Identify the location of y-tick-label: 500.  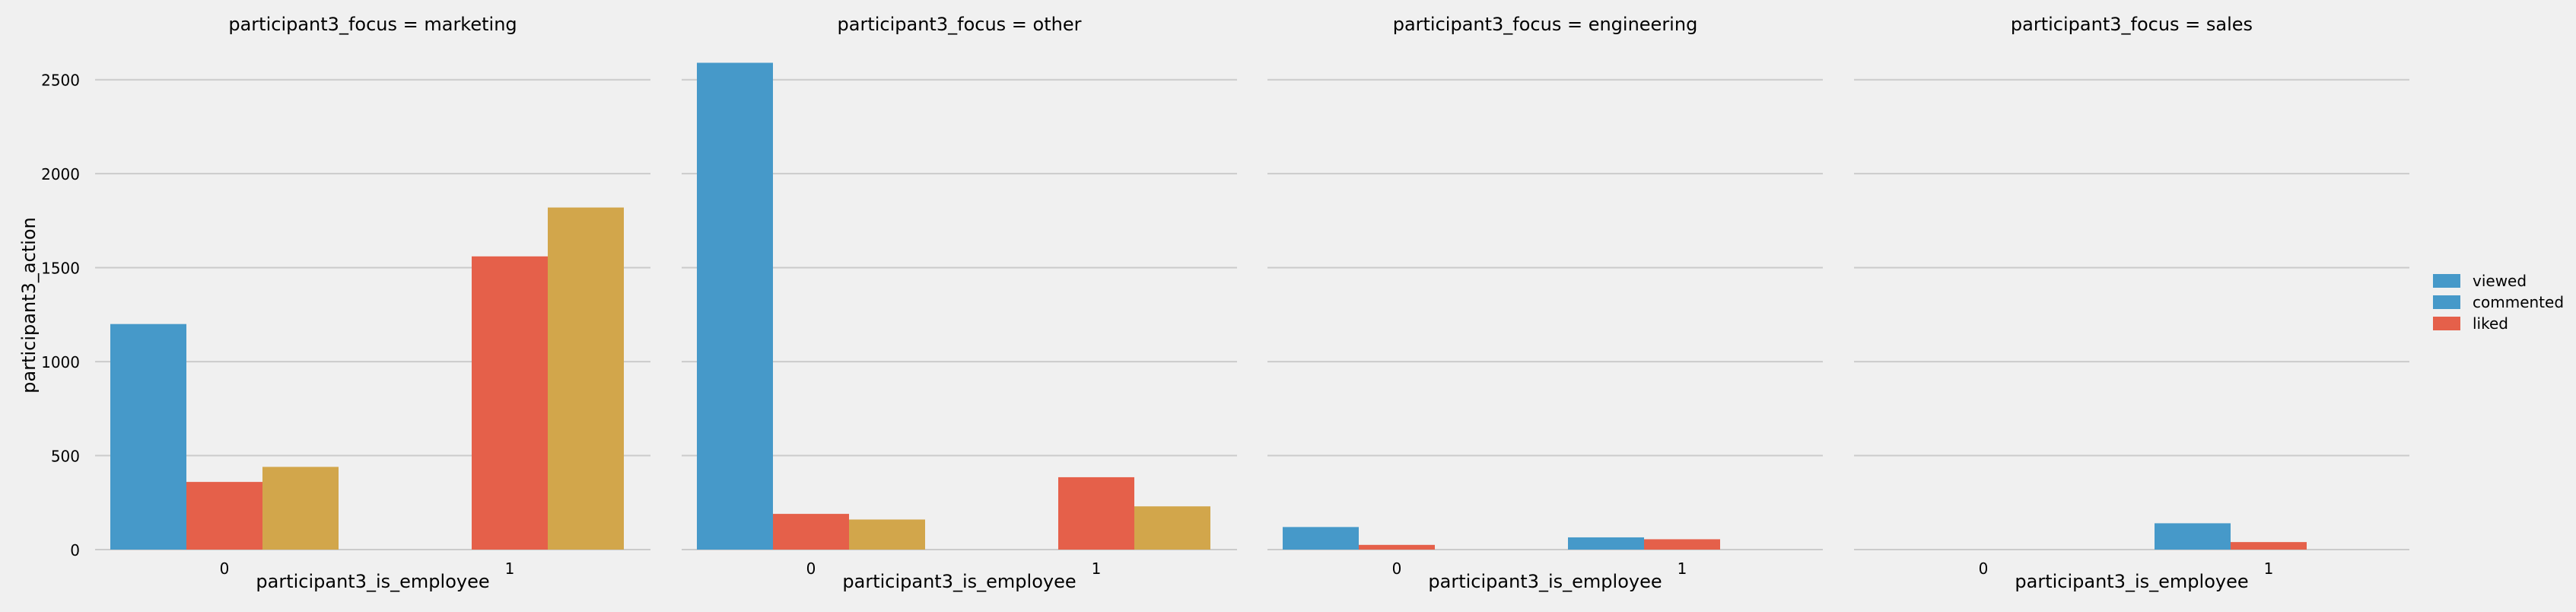
(65, 457).